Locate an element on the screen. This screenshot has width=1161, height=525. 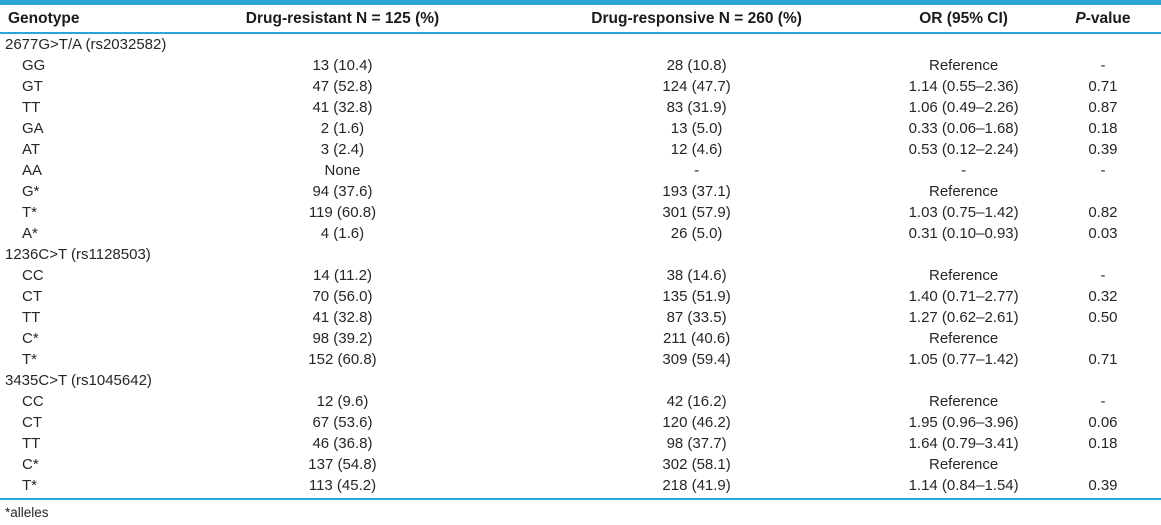
table-row: GA 2 (1.6) 13 (5.0) 0.33 (0.06–1.68) 0.18 is located at coordinates (580, 128).